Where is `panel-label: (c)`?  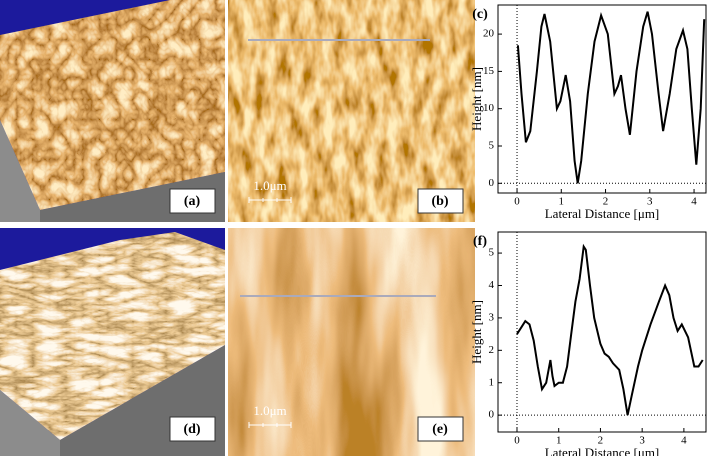 panel-label: (c) is located at coordinates (480, 14).